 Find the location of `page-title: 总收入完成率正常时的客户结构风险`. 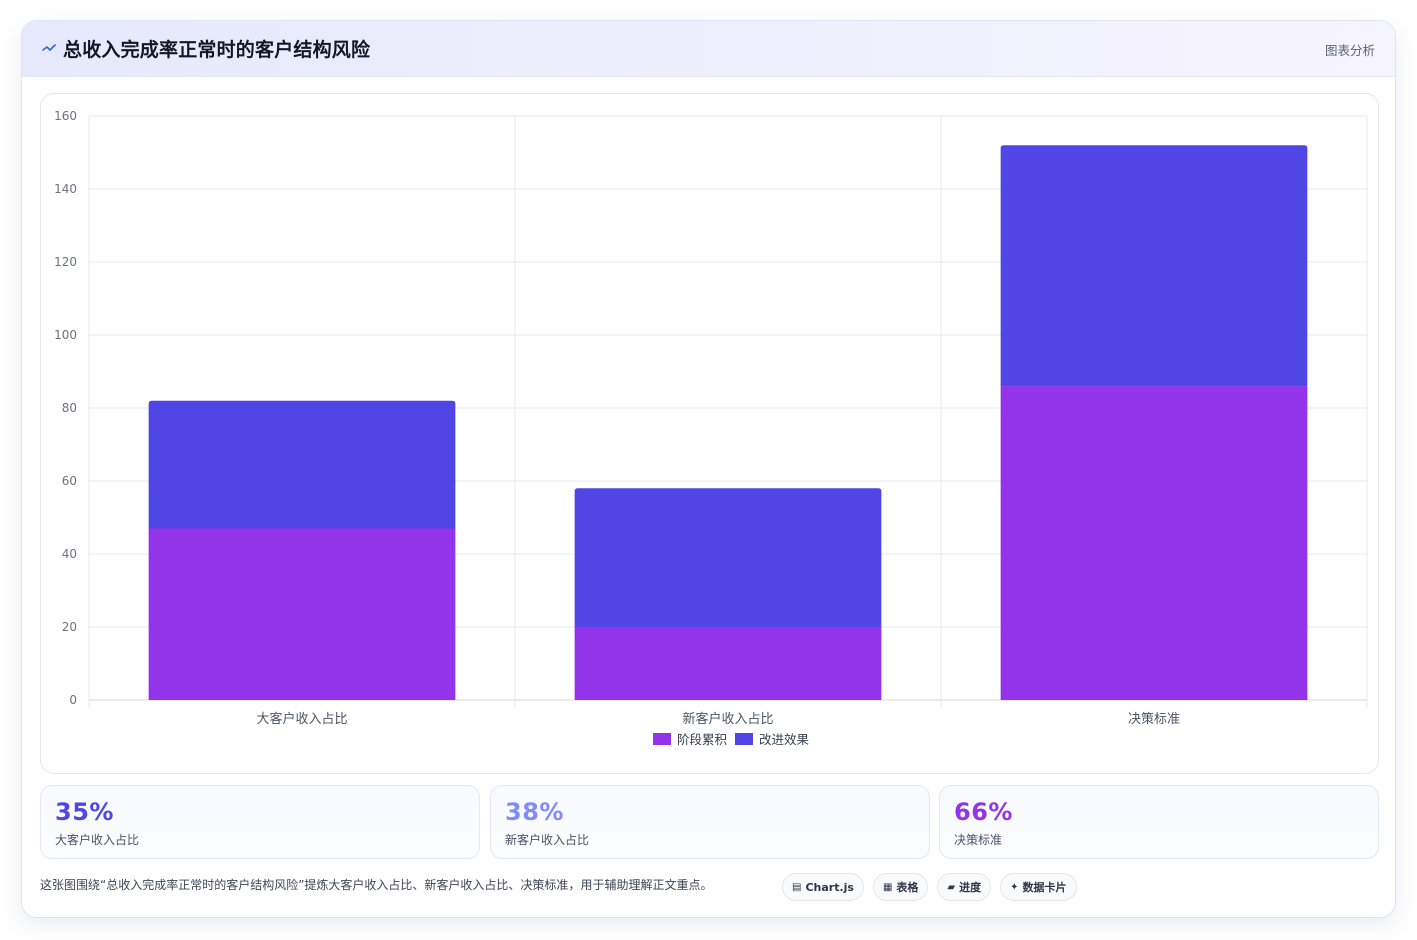

page-title: 总收入完成率正常时的客户结构风险 is located at coordinates (217, 50).